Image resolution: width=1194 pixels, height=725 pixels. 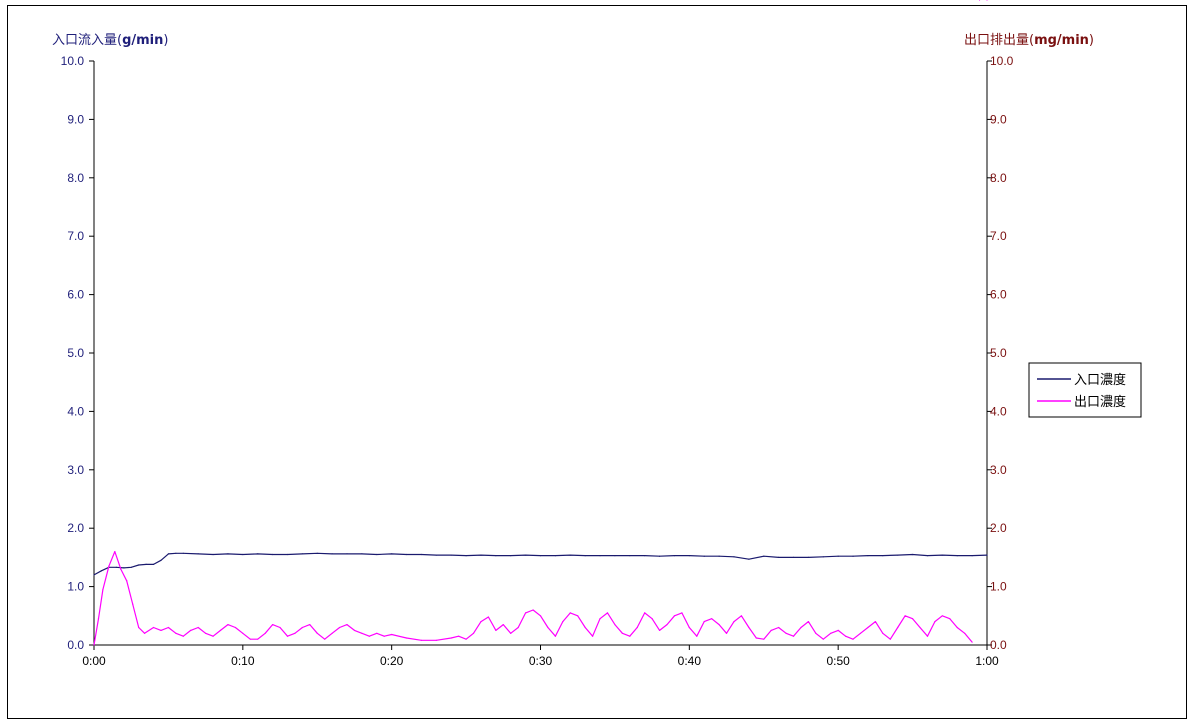 What do you see at coordinates (1002, 61) in the screenshot?
I see `right-tick-label: 10.0` at bounding box center [1002, 61].